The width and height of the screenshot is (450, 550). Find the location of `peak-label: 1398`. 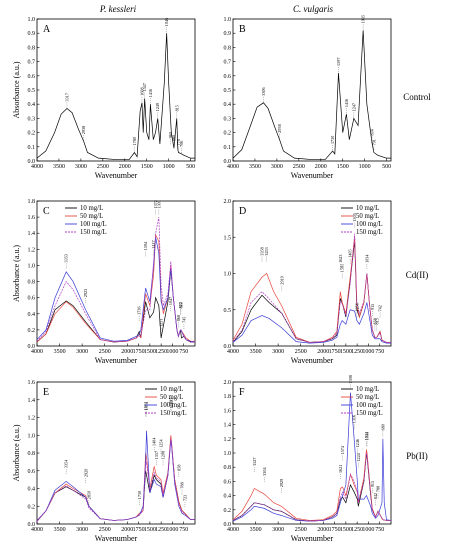

peak-label: 1398 is located at coordinates (350, 379).